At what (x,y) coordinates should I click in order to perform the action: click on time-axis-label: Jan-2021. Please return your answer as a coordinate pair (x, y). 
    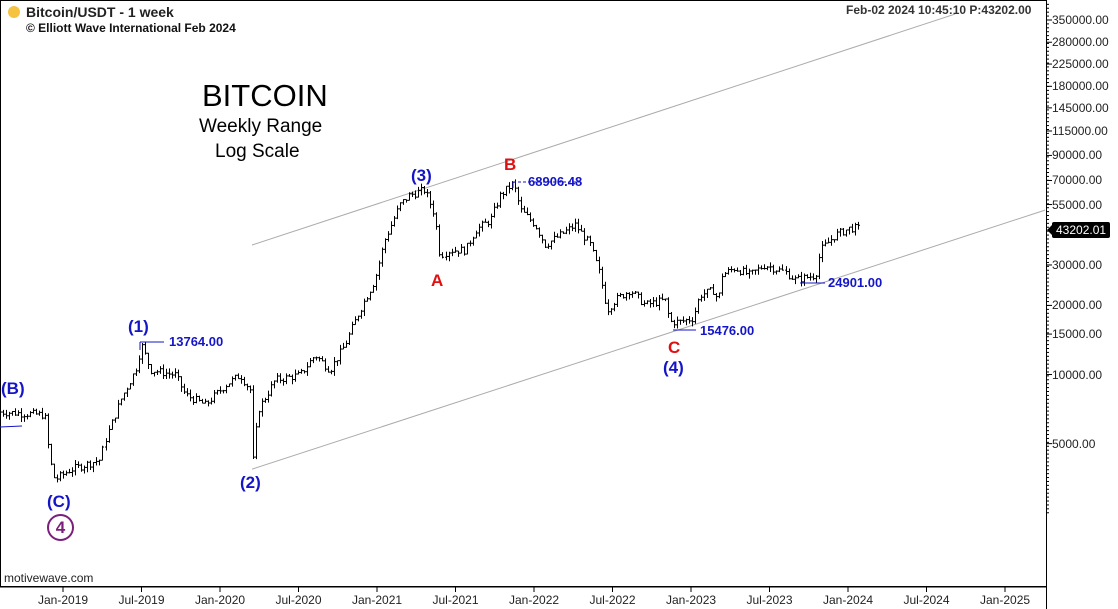
    Looking at the image, I should click on (377, 600).